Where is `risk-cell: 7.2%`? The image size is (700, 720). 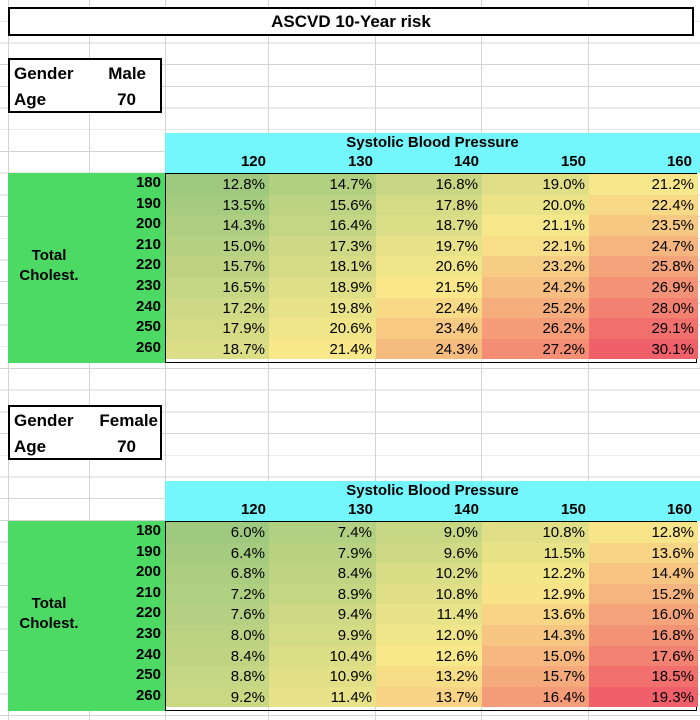 risk-cell: 7.2% is located at coordinates (217, 594).